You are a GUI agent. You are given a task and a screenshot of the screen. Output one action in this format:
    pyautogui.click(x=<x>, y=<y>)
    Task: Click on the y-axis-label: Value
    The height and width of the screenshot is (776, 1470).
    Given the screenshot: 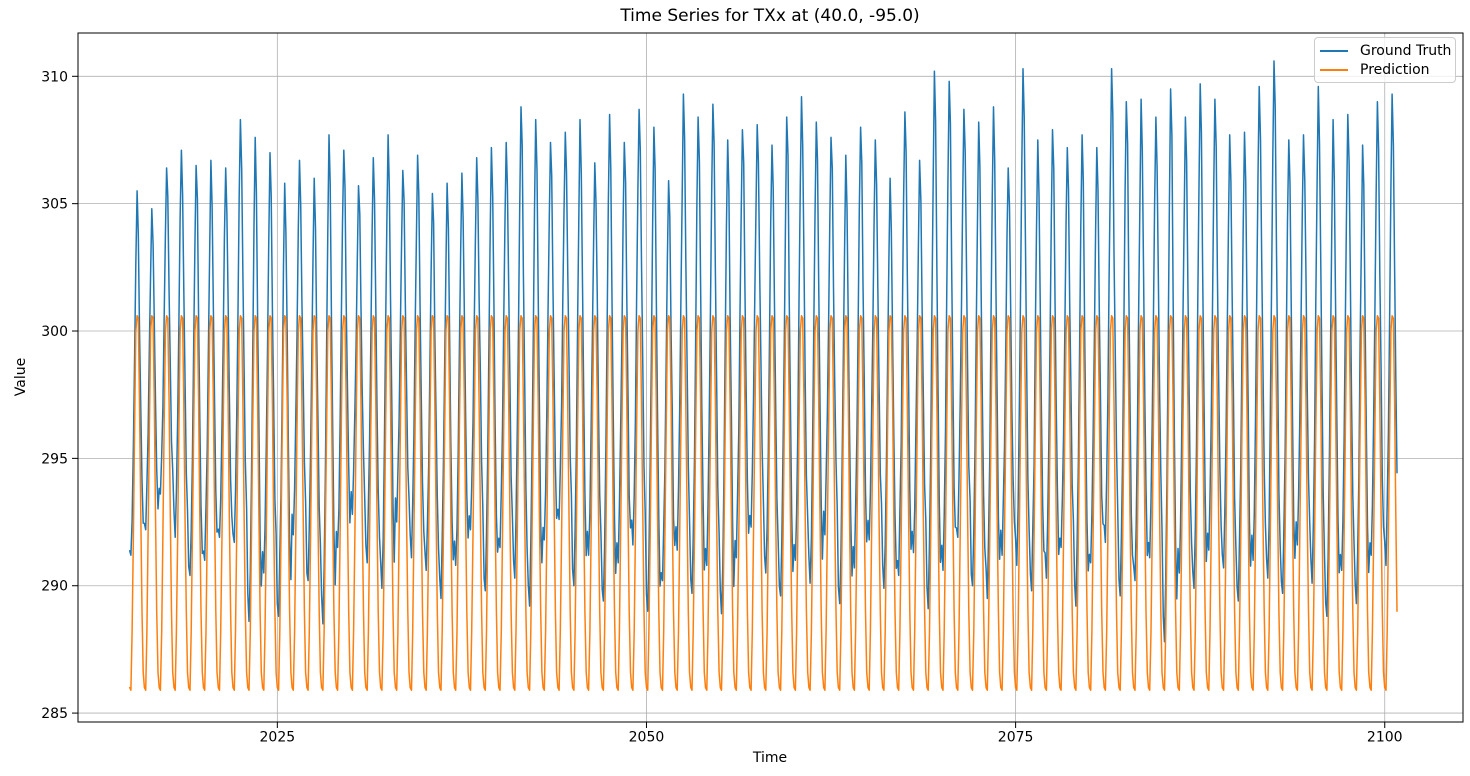 What is the action you would take?
    pyautogui.click(x=21, y=377)
    